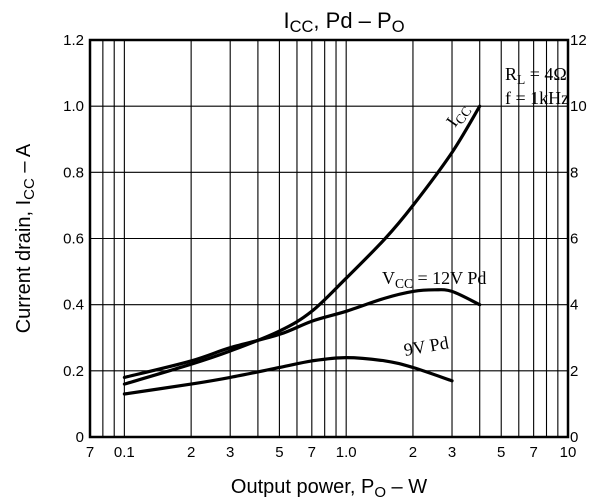 The width and height of the screenshot is (595, 501). Describe the element at coordinates (434, 279) in the screenshot. I see `series-label-2: VCC = 12V Pd` at that location.